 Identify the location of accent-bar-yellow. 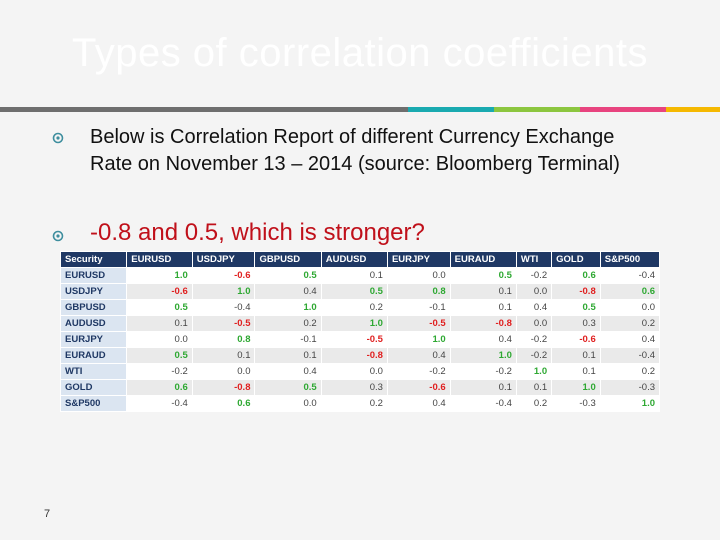
(693, 109).